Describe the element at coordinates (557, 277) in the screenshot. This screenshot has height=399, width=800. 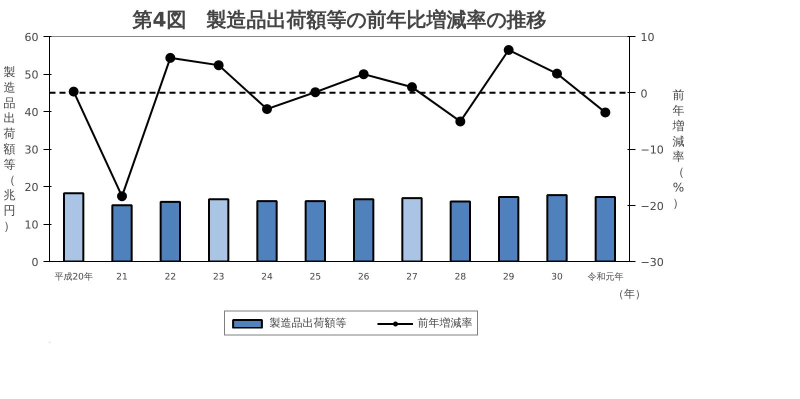
I see `x-tick-label: 30` at that location.